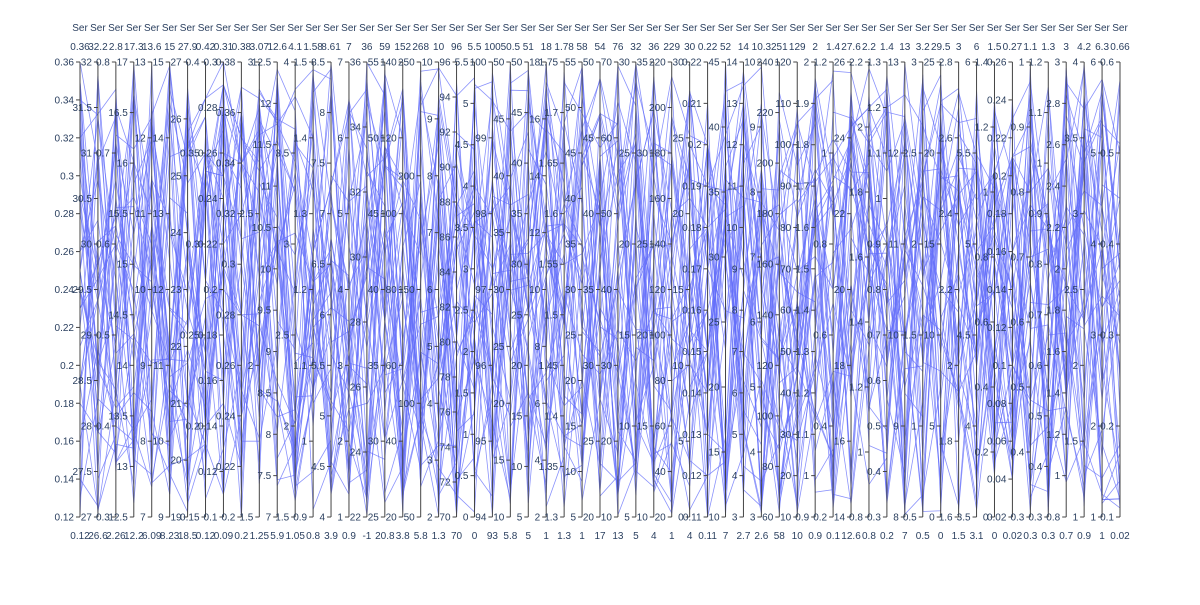 The height and width of the screenshot is (605, 1200). I want to click on axis: Ser 4.1 1.05 1.5 2 2.5 3 3.5 4, so click(290, 282).